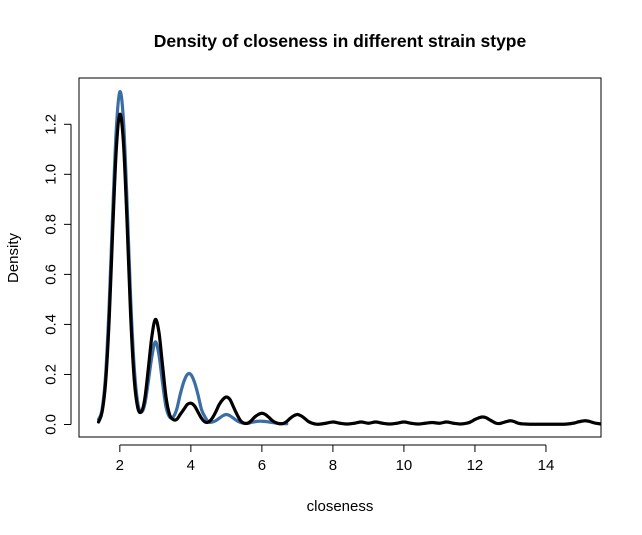  What do you see at coordinates (51, 424) in the screenshot?
I see `y-tick-label: 0.0` at bounding box center [51, 424].